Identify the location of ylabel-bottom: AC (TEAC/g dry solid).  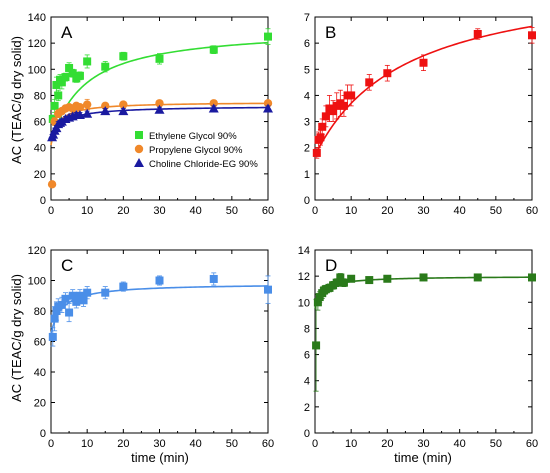
(16, 338).